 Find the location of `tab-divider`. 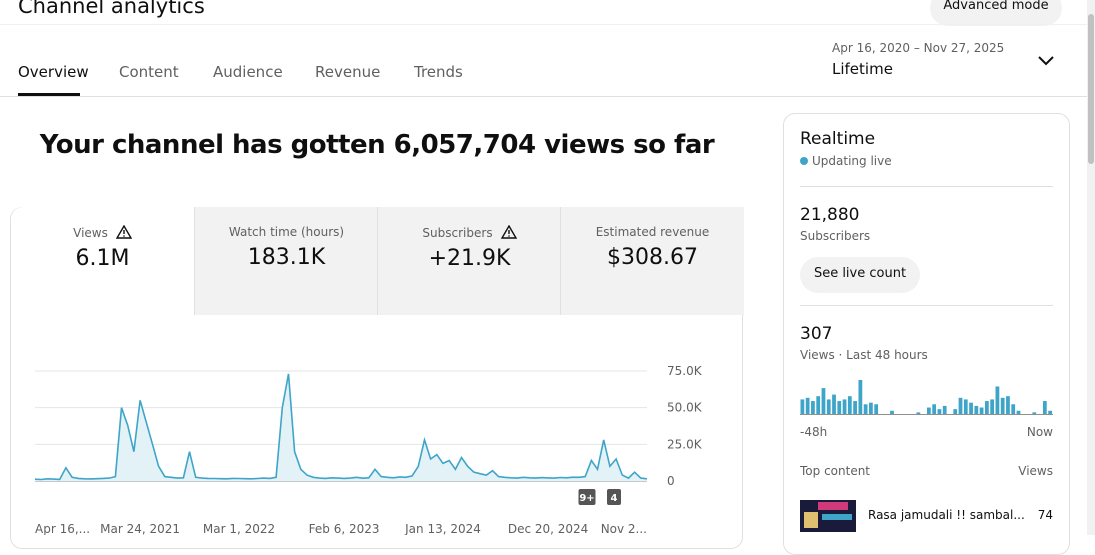

tab-divider is located at coordinates (543, 96).